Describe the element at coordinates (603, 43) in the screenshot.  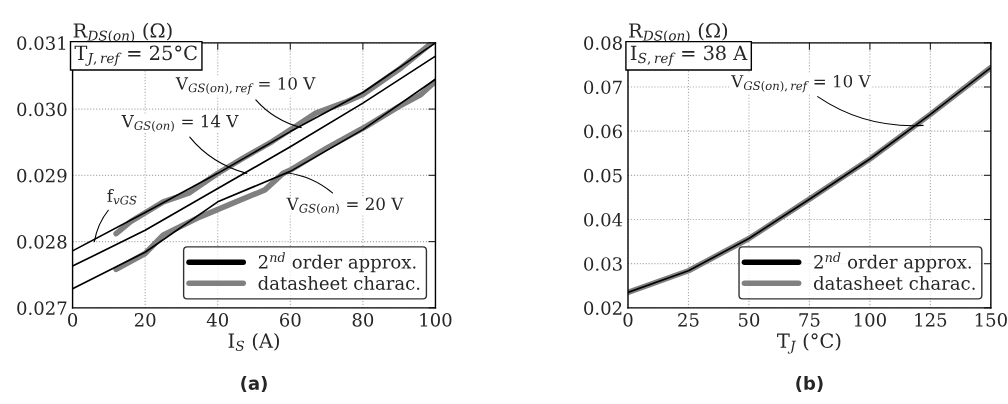
I see `y-tick-label: 0.08` at that location.